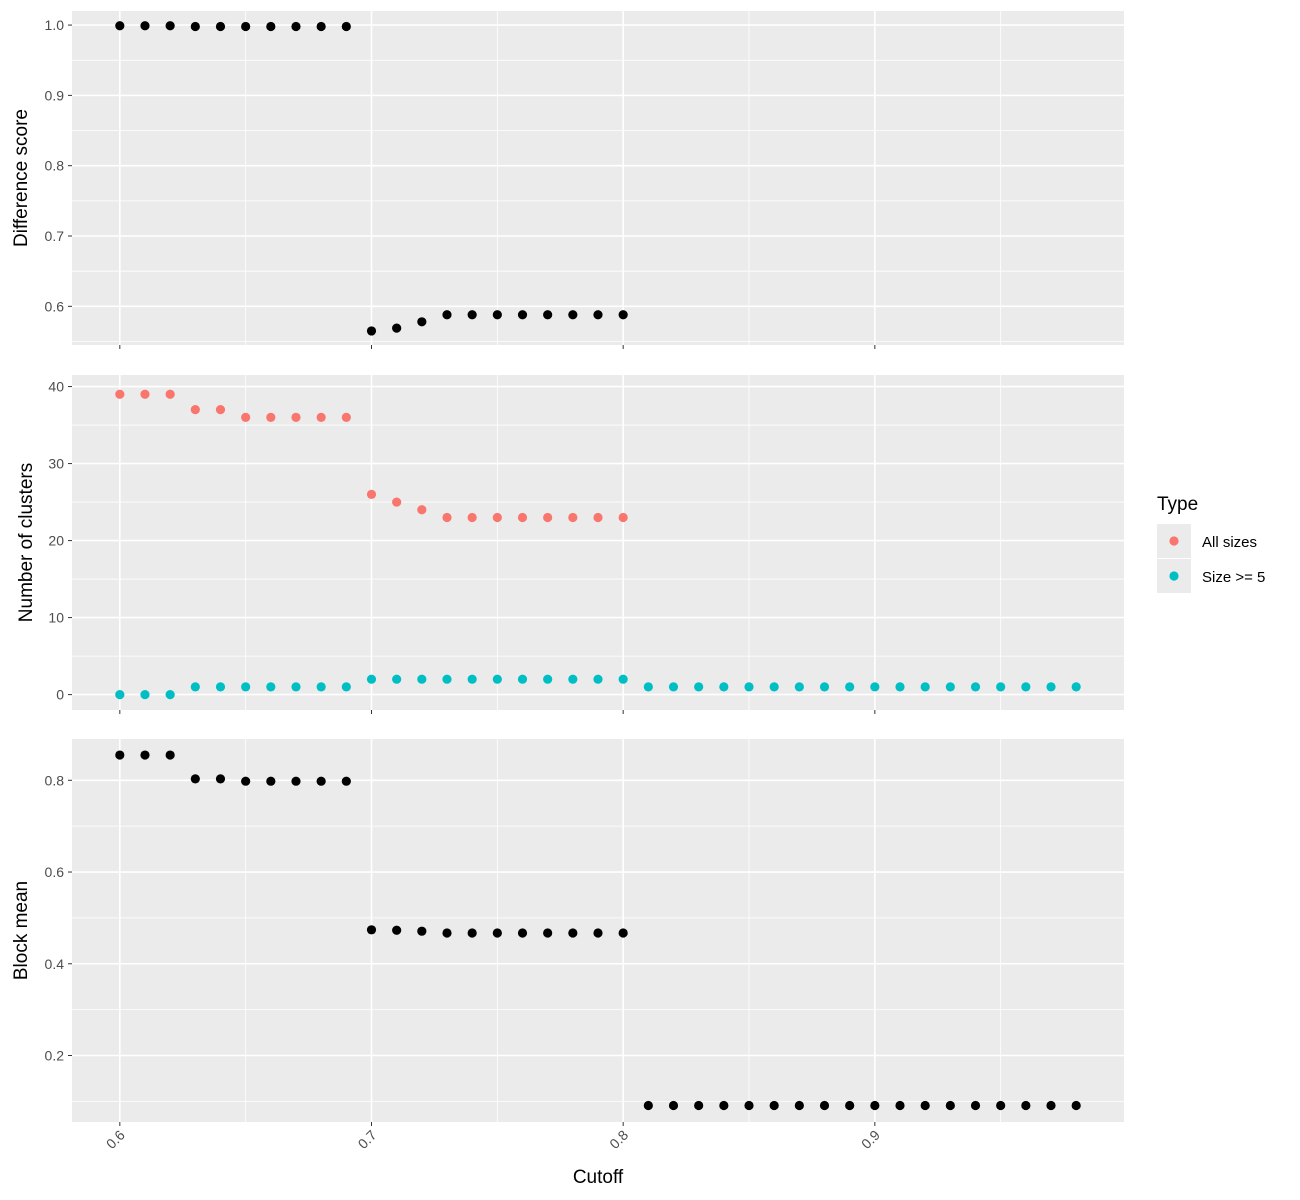 Image resolution: width=1300 pixels, height=1200 pixels. Describe the element at coordinates (1229, 542) in the screenshot. I see `legend-label: All sizes` at that location.